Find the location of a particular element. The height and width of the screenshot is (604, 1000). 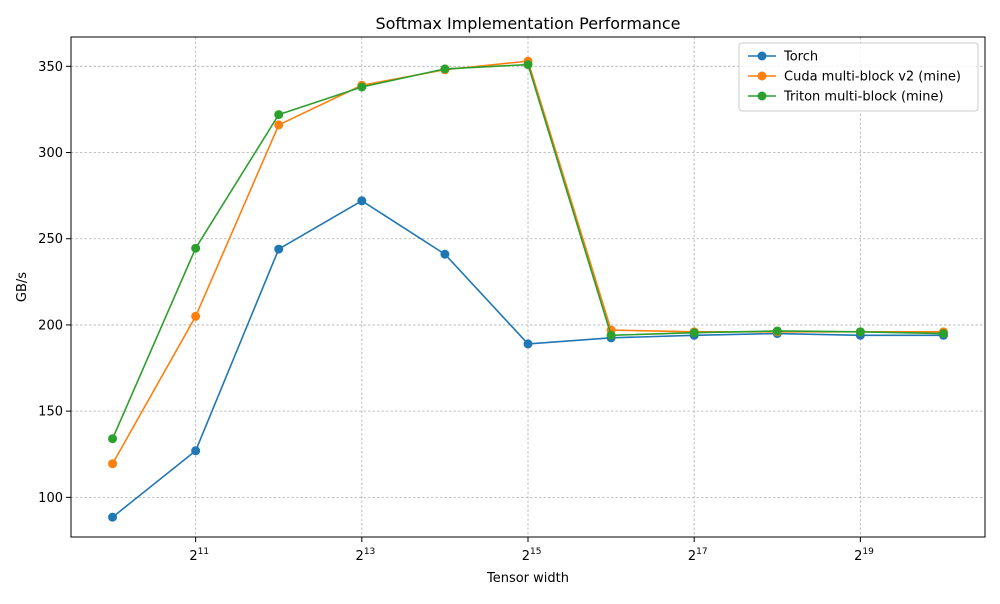

legend-item: Torch is located at coordinates (783, 57).